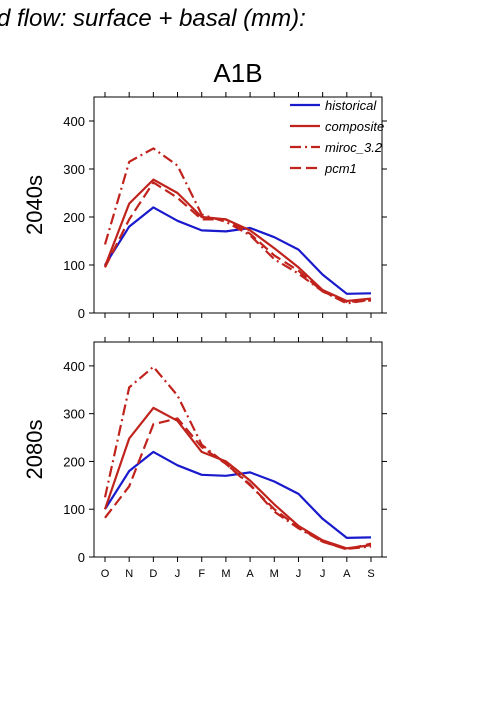 This screenshot has width=501, height=709. What do you see at coordinates (201, 574) in the screenshot?
I see `x-tick-label: F` at bounding box center [201, 574].